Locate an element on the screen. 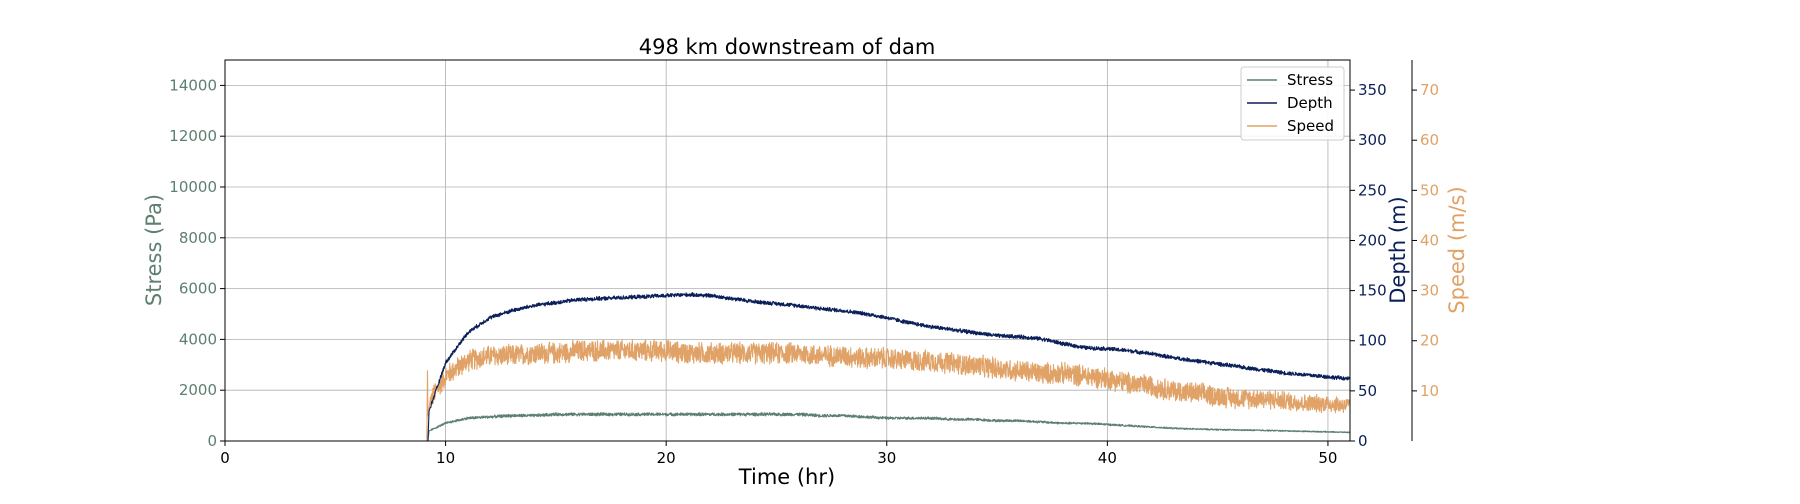  x-tick-label: 10 is located at coordinates (445, 458).